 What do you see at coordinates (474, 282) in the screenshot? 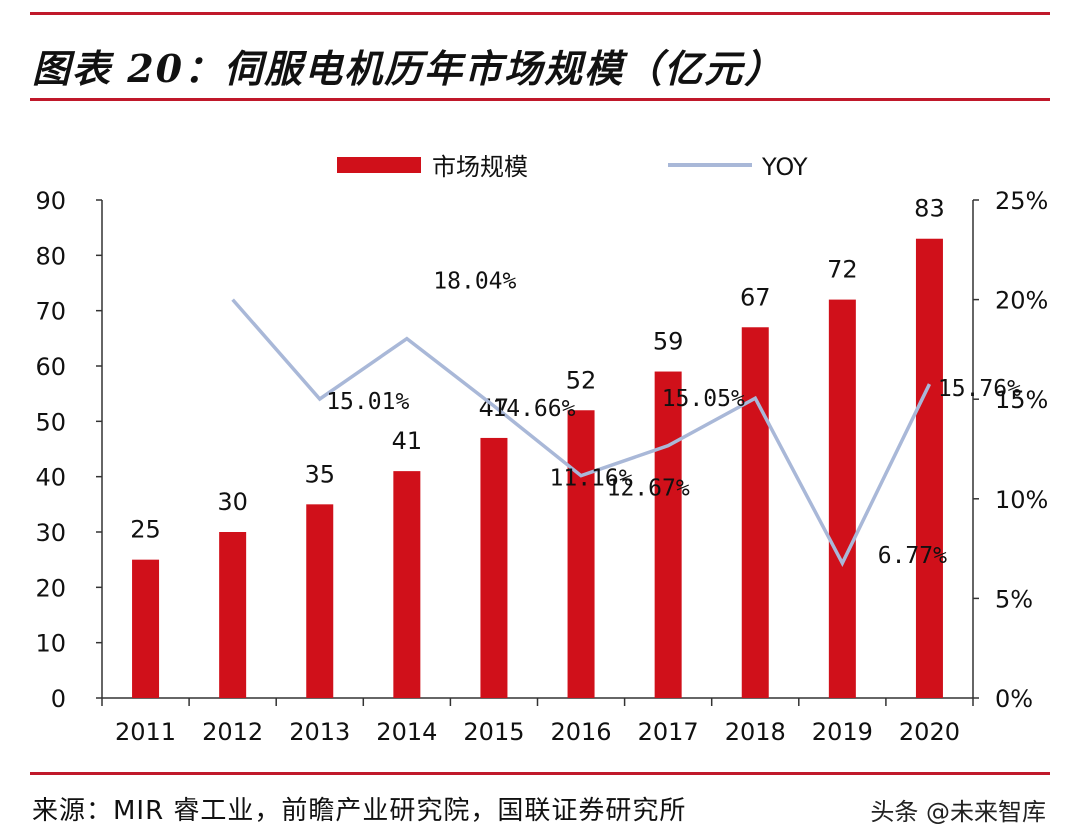
I see `yoy-value-label: 18.04%` at bounding box center [474, 282].